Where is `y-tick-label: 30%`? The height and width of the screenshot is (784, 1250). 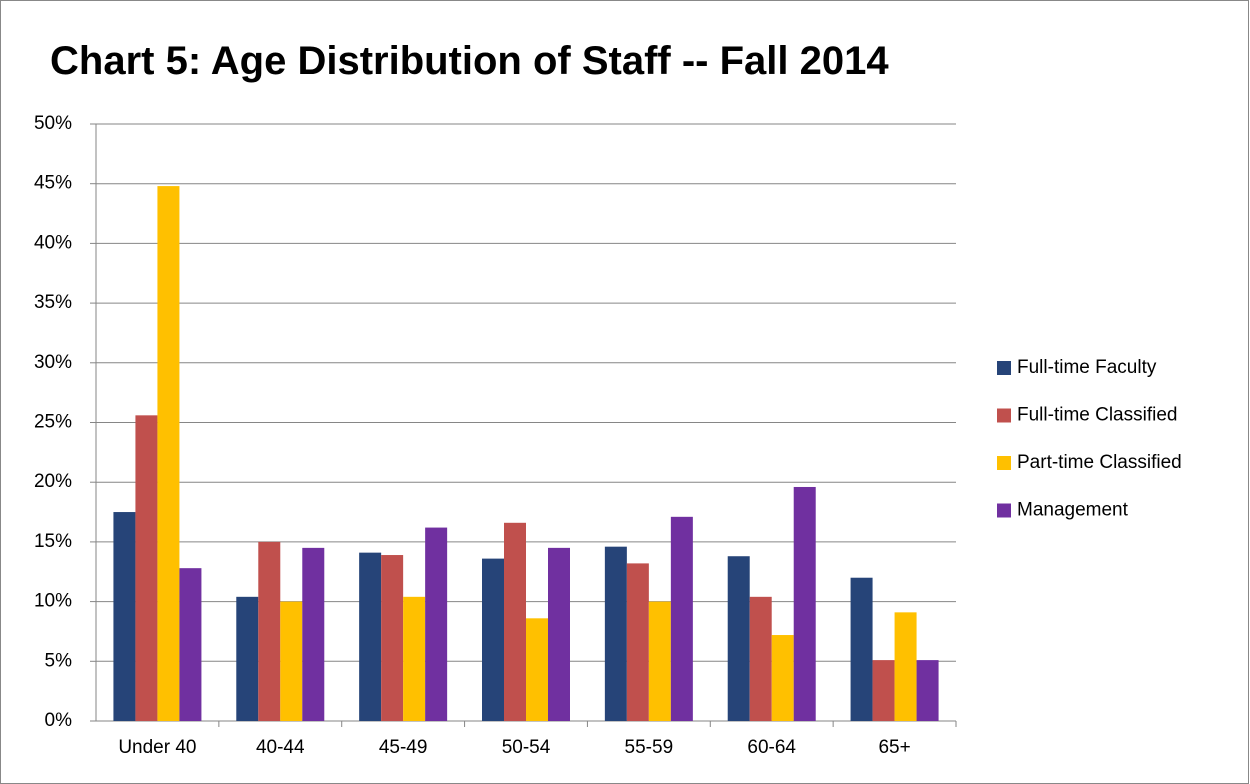 y-tick-label: 30% is located at coordinates (53, 362).